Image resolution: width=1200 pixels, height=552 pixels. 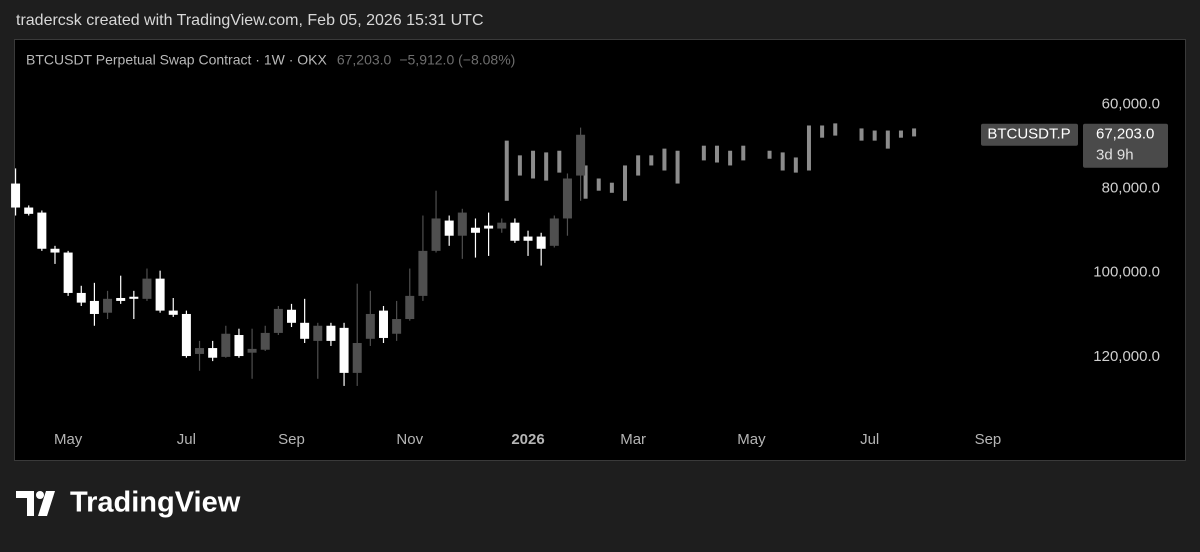 I want to click on brand: TradingView, so click(x=155, y=503).